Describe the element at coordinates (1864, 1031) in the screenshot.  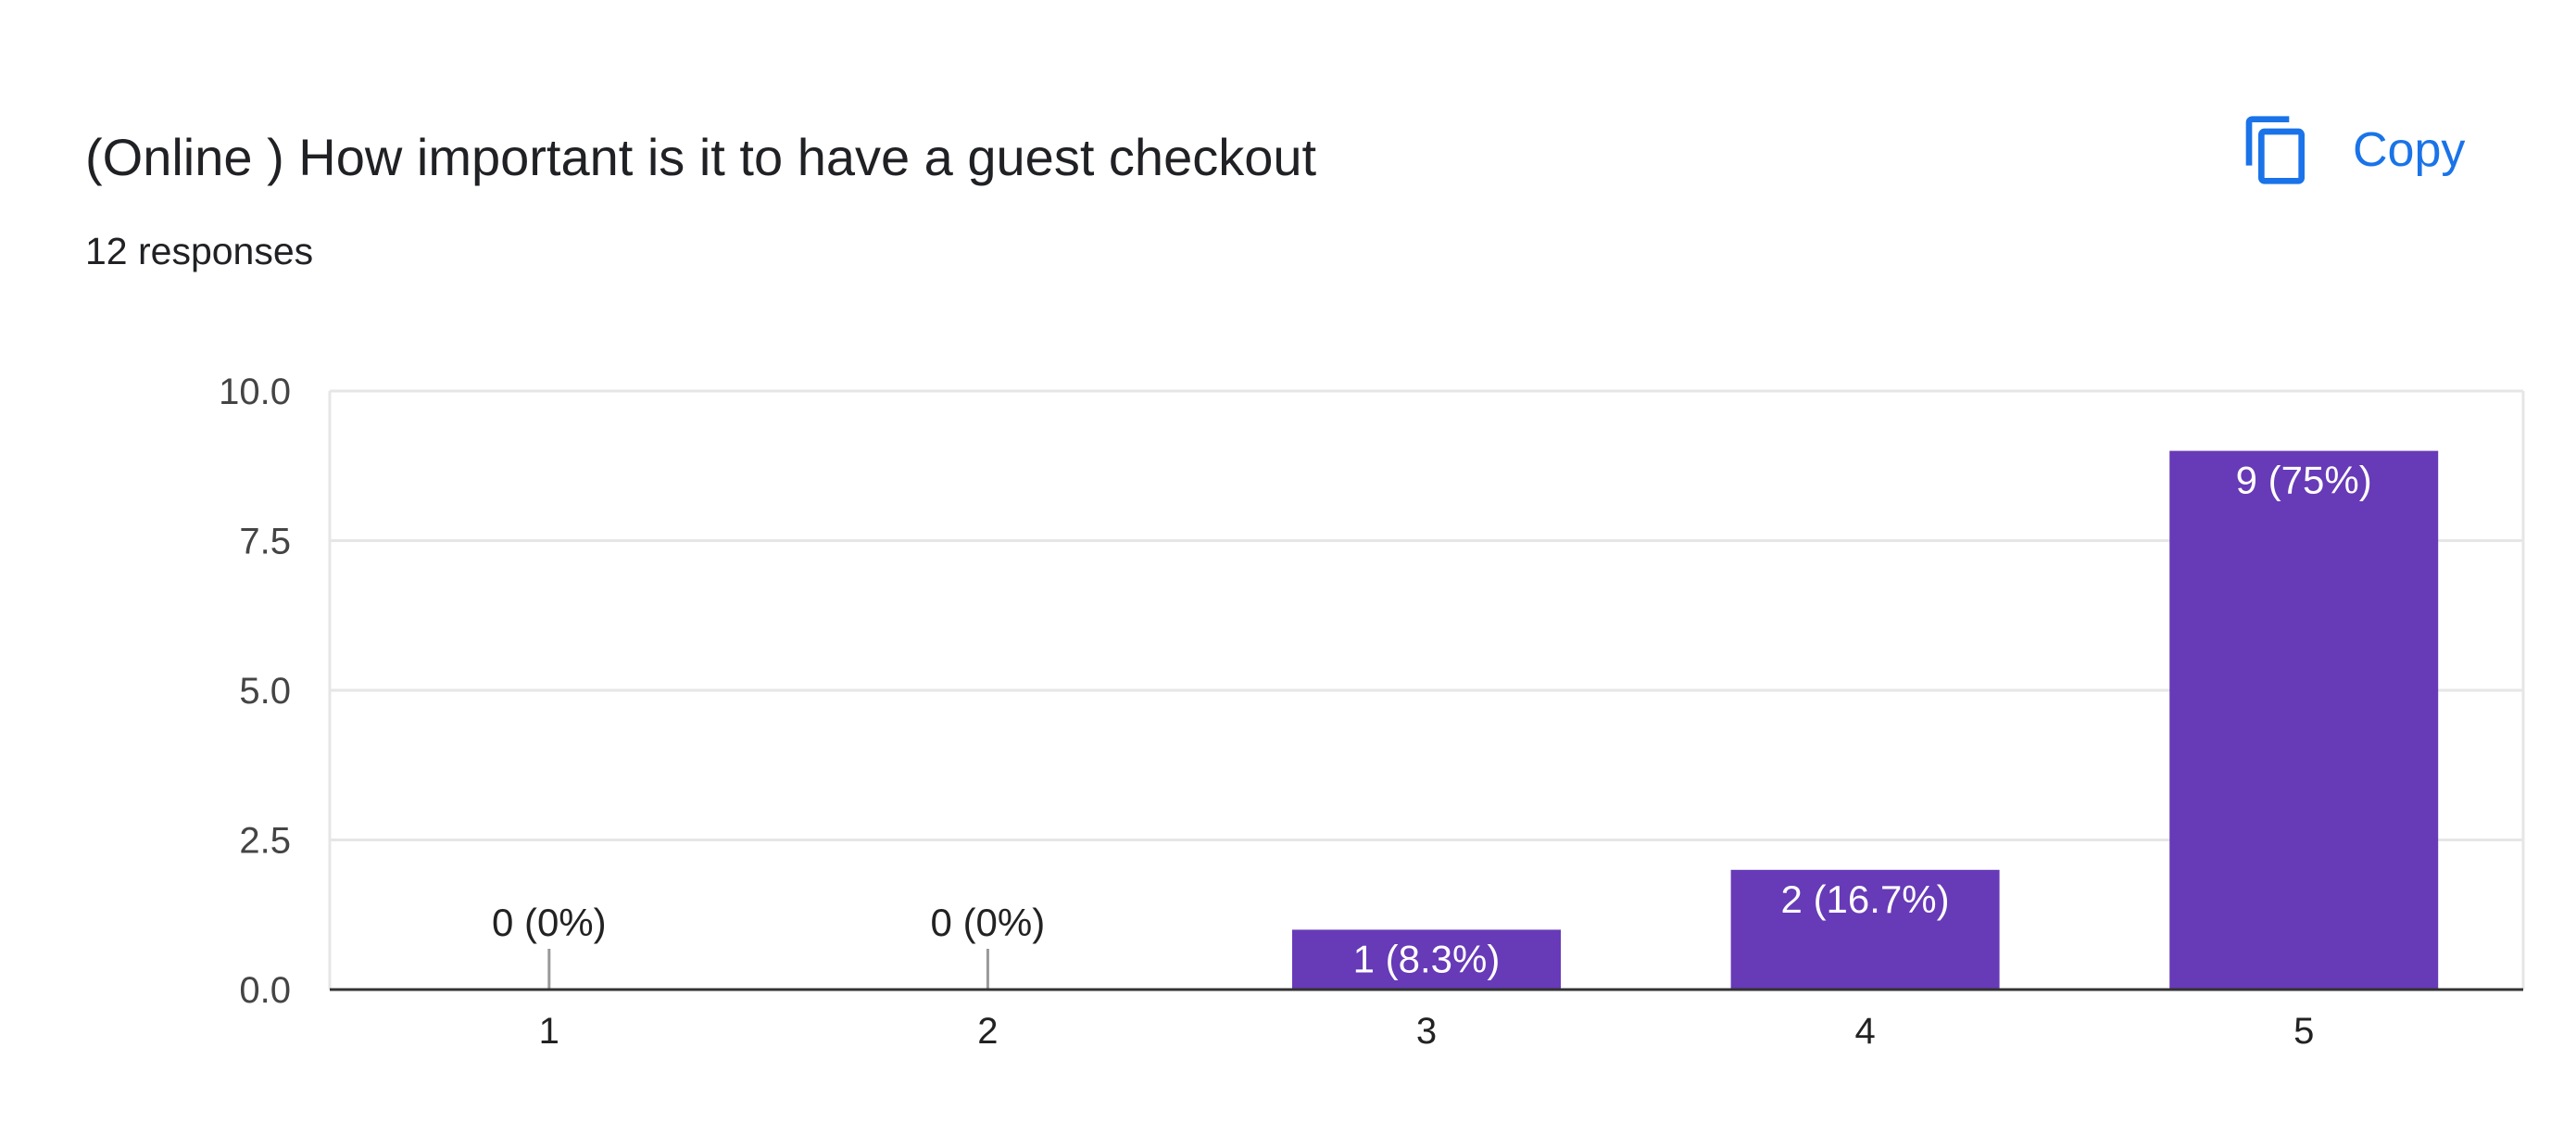
I see `x-tick-label: 4` at that location.